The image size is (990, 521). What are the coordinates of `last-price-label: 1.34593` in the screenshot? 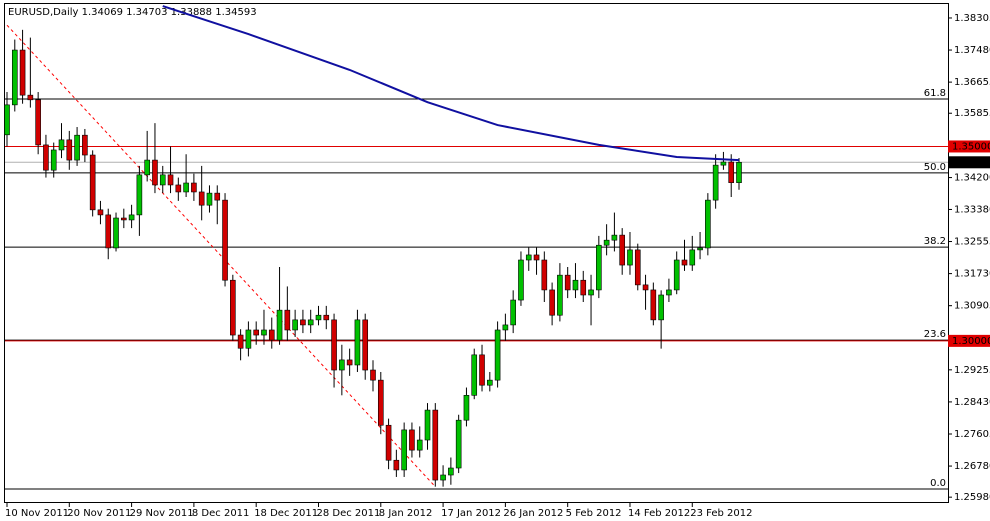 It's located at (971, 162).